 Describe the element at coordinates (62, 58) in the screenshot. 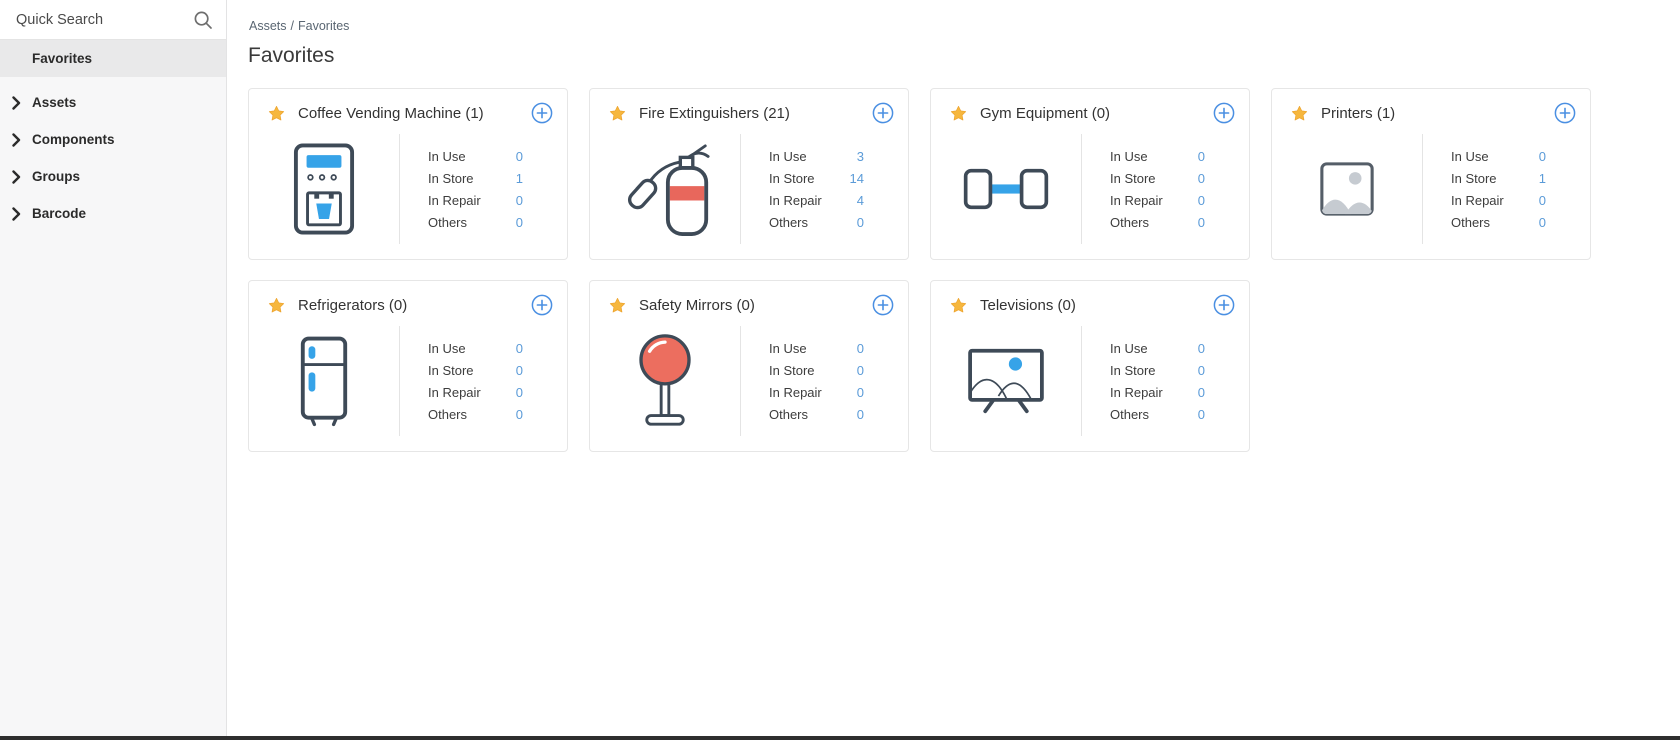

I see `sidebar-item-label: Favorites` at that location.